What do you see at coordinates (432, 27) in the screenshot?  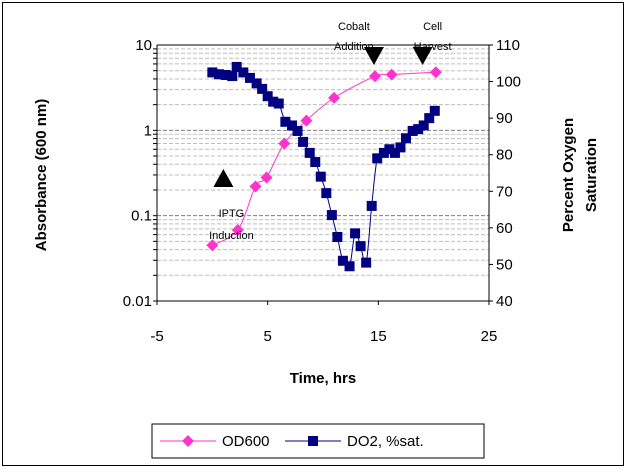 I see `annotation-label: Cell` at bounding box center [432, 27].